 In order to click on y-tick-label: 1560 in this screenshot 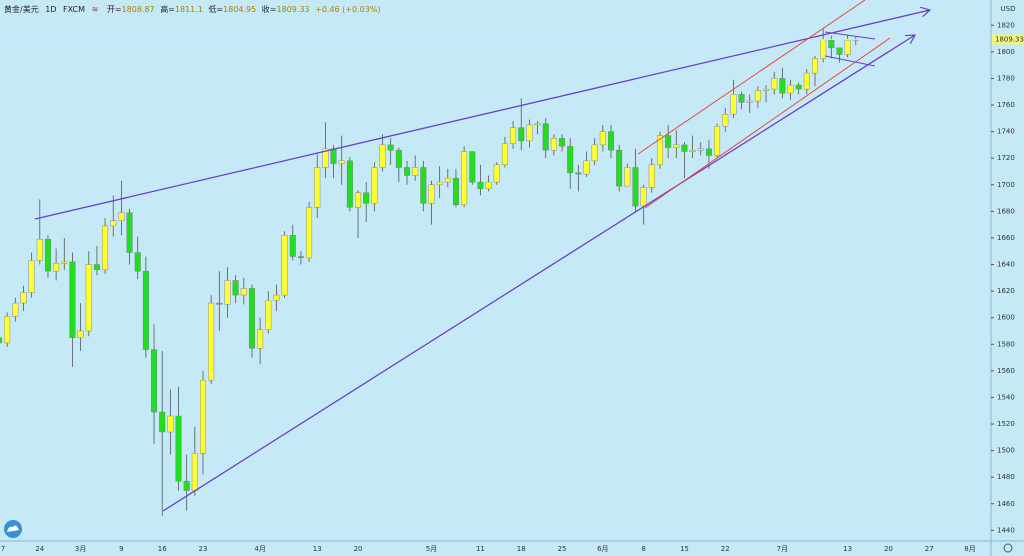, I will do `click(1006, 371)`.